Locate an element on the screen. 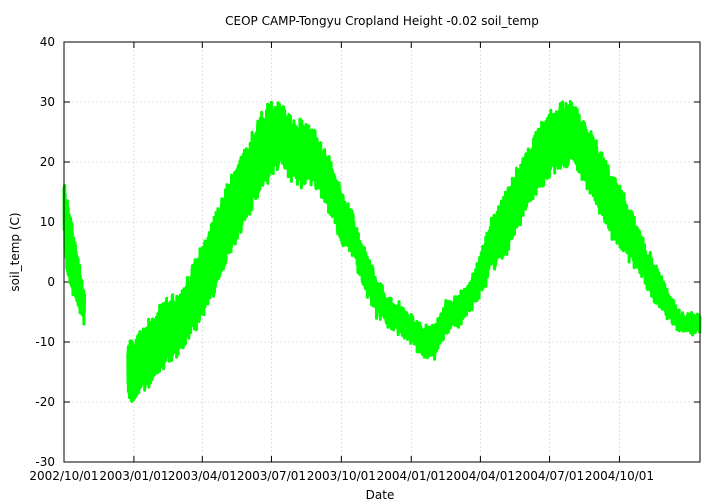 Image resolution: width=720 pixels, height=504 pixels. y-tick-label: -20 is located at coordinates (45, 402).